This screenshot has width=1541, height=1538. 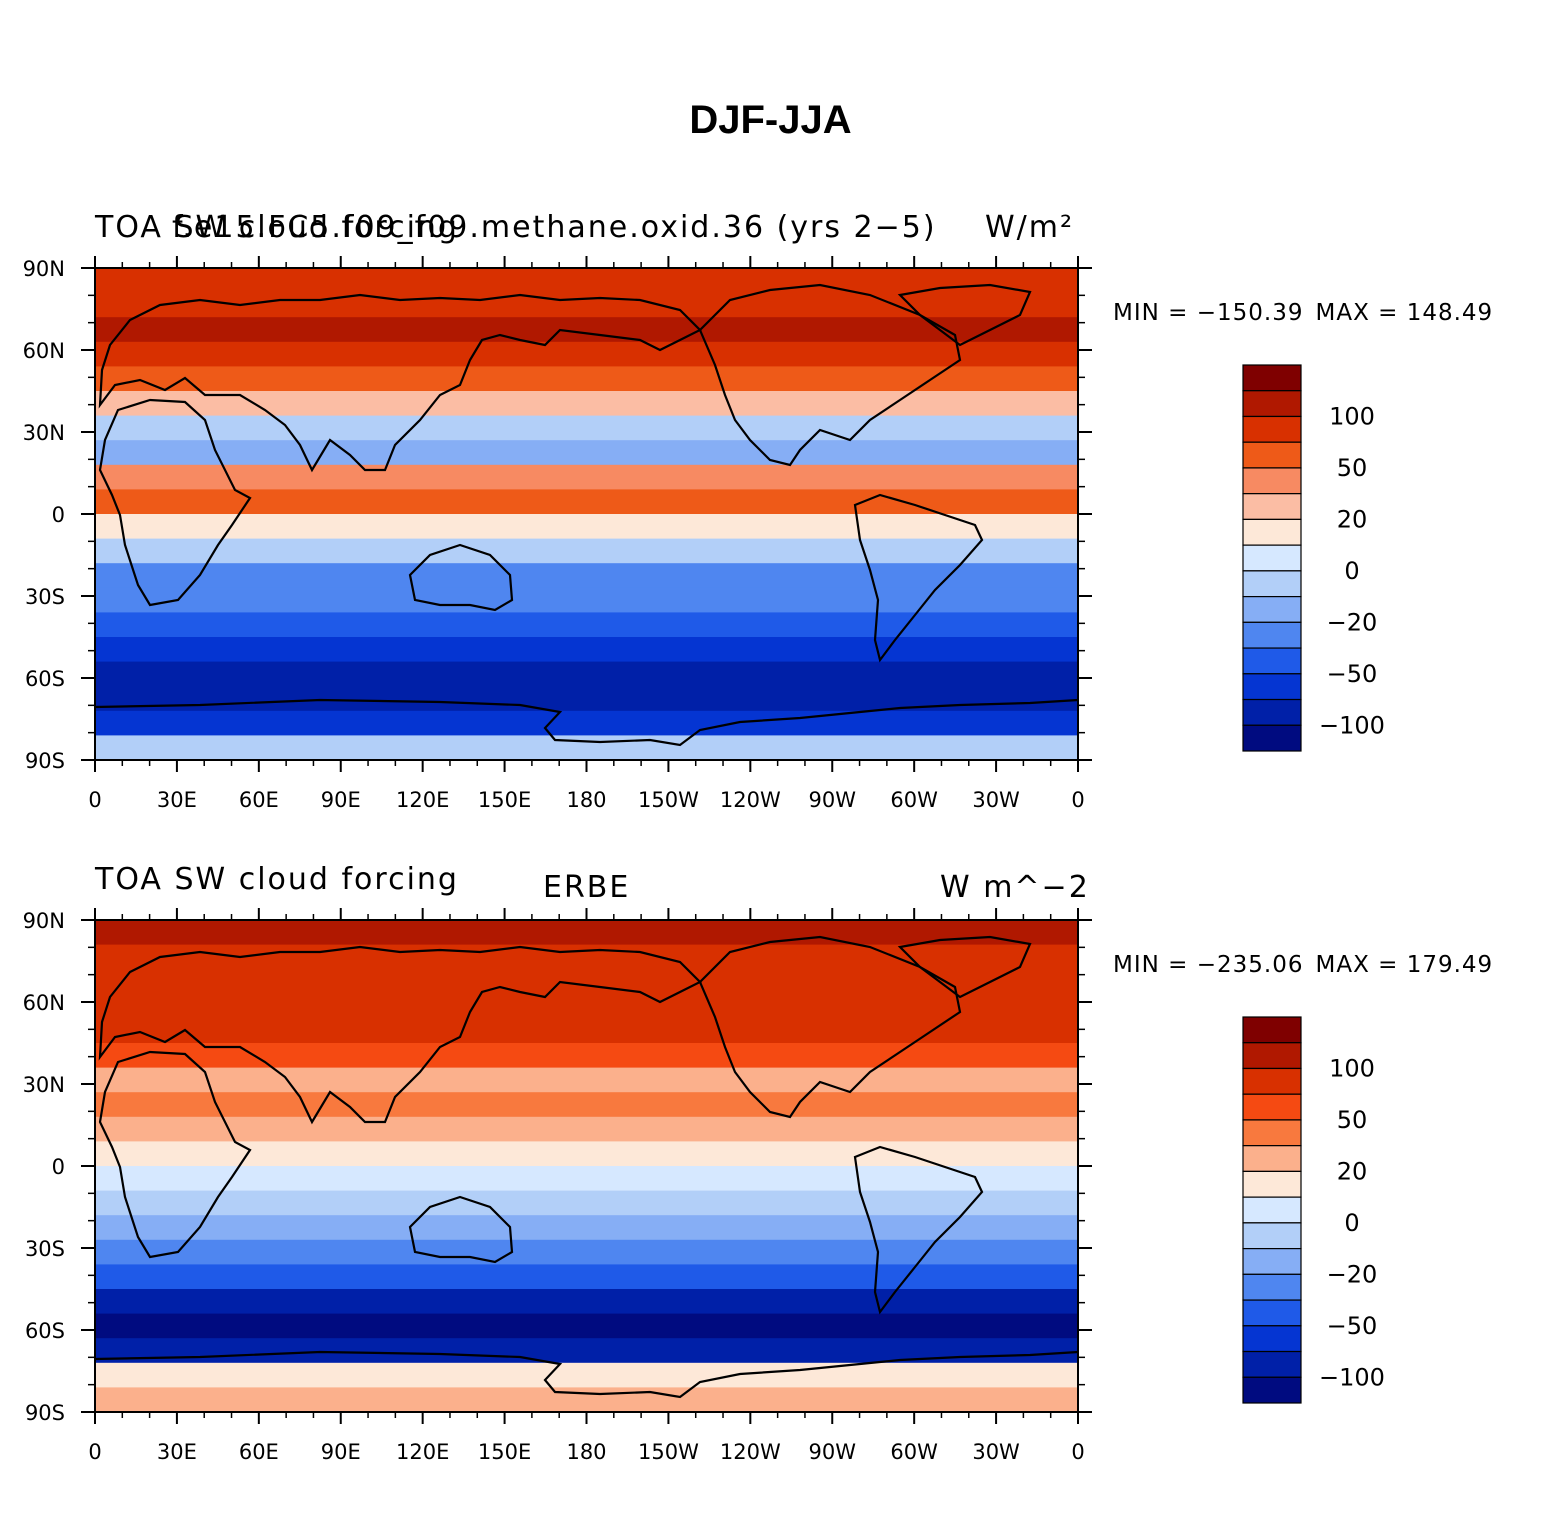 What do you see at coordinates (770, 120) in the screenshot?
I see `figure-title: DJF-JJA` at bounding box center [770, 120].